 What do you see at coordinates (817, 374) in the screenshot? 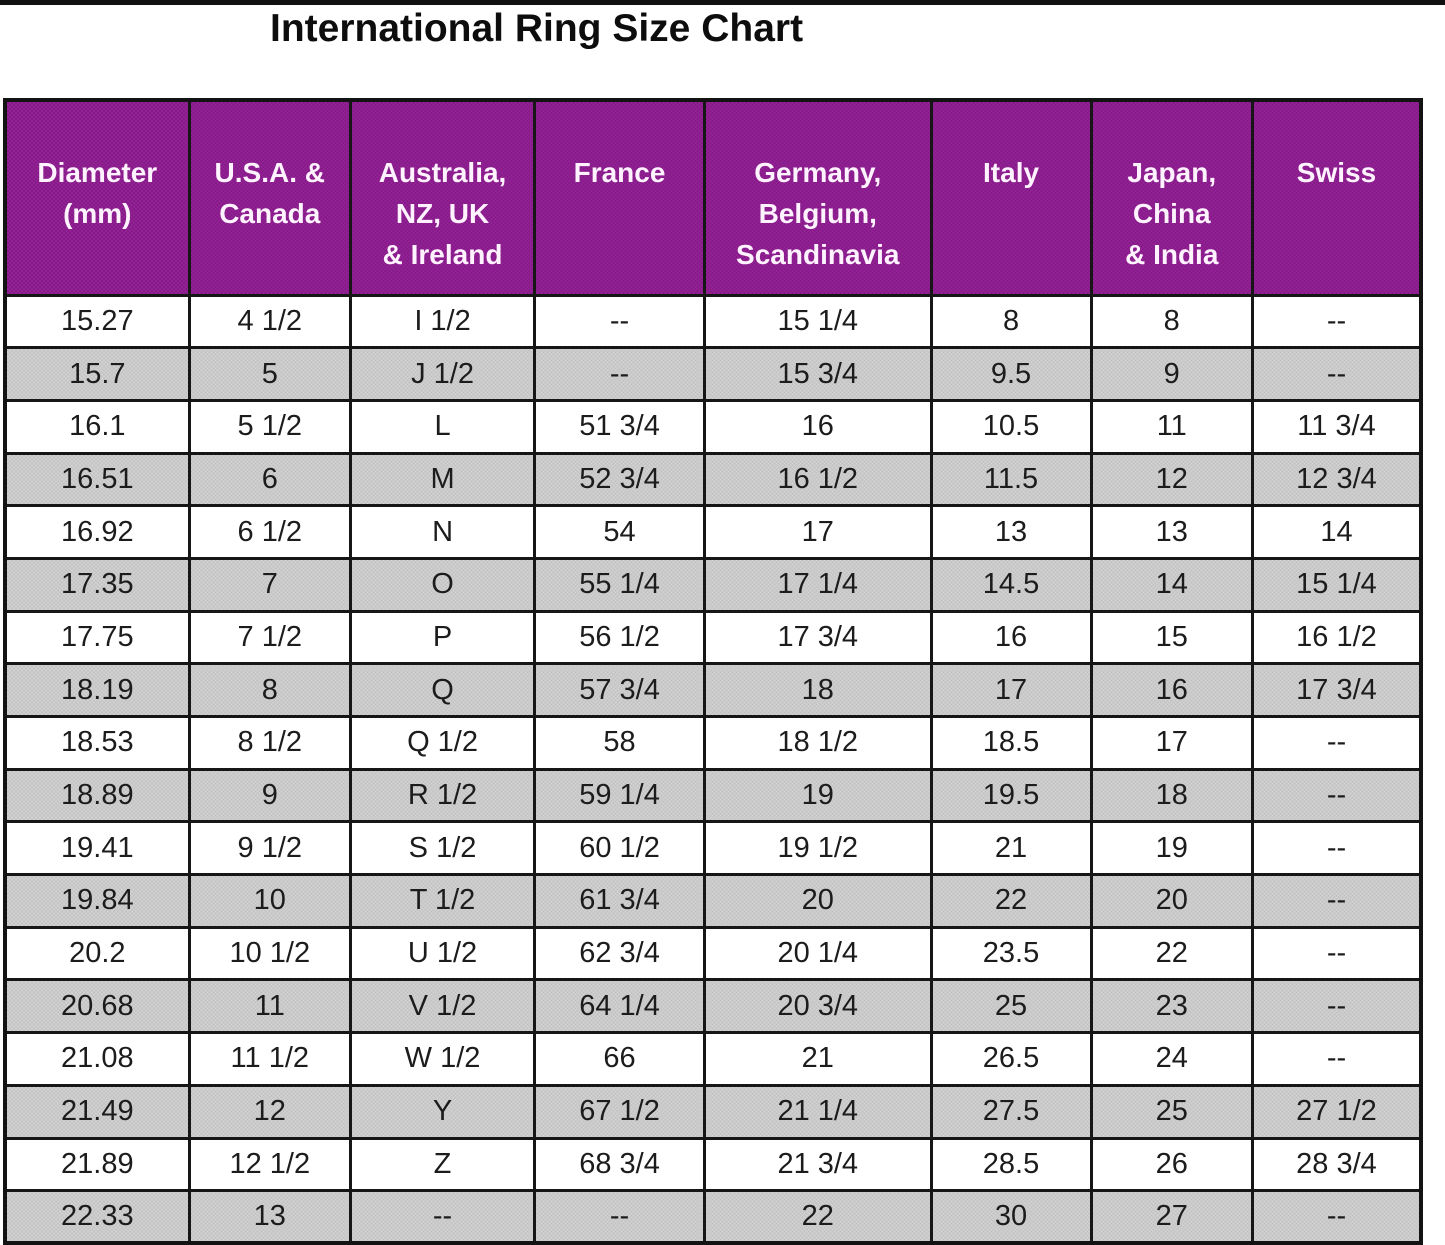
I see `cell: 15 3/4` at bounding box center [817, 374].